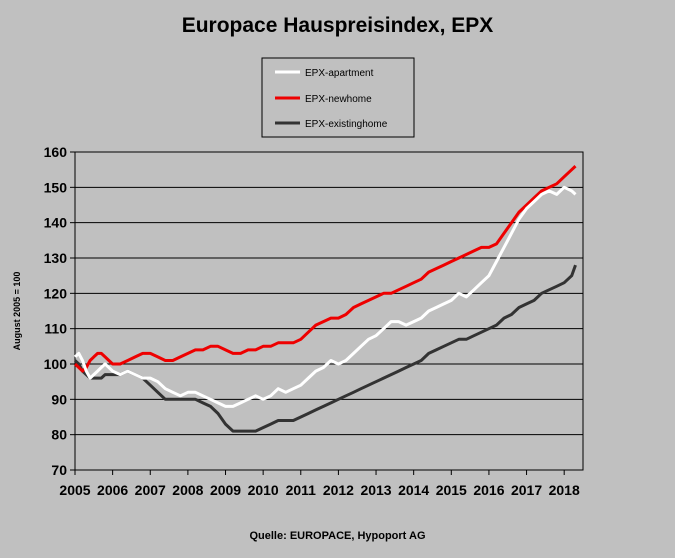  What do you see at coordinates (339, 73) in the screenshot?
I see `legend-label: EPX-apartment` at bounding box center [339, 73].